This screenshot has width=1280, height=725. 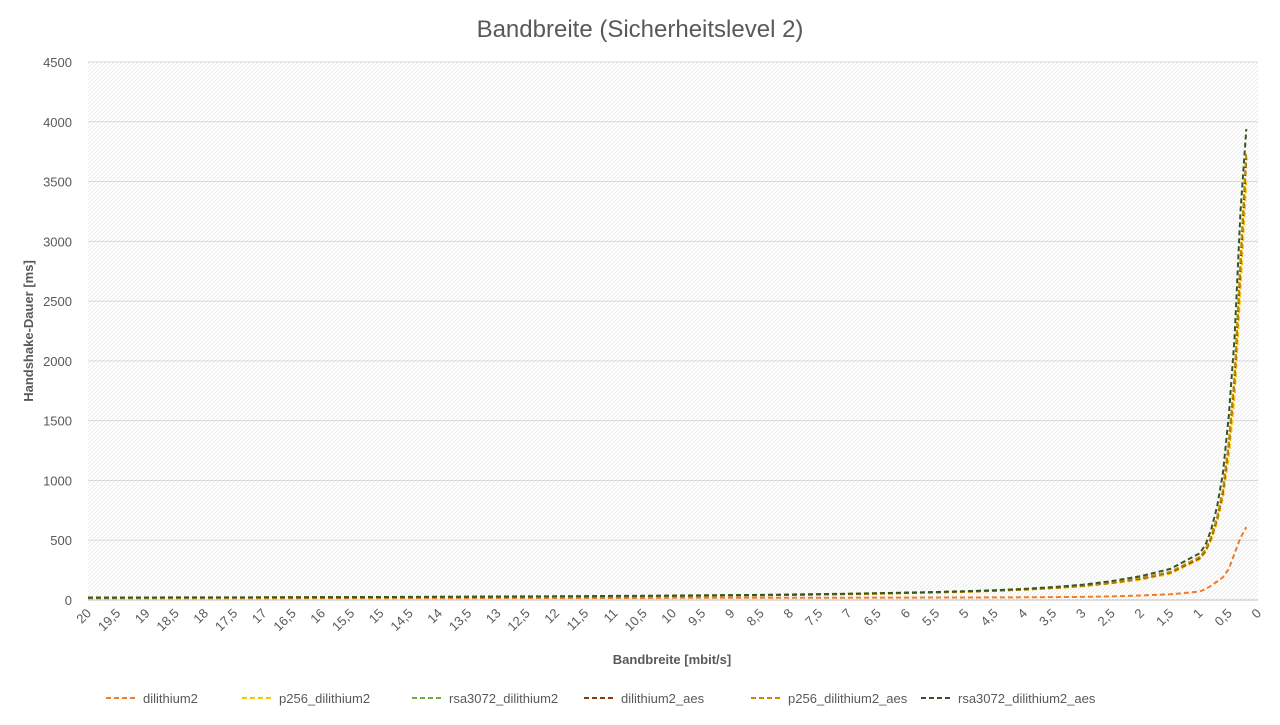 What do you see at coordinates (640, 29) in the screenshot?
I see `chart-title: Bandbreite (Sicherheitslevel 2)` at bounding box center [640, 29].